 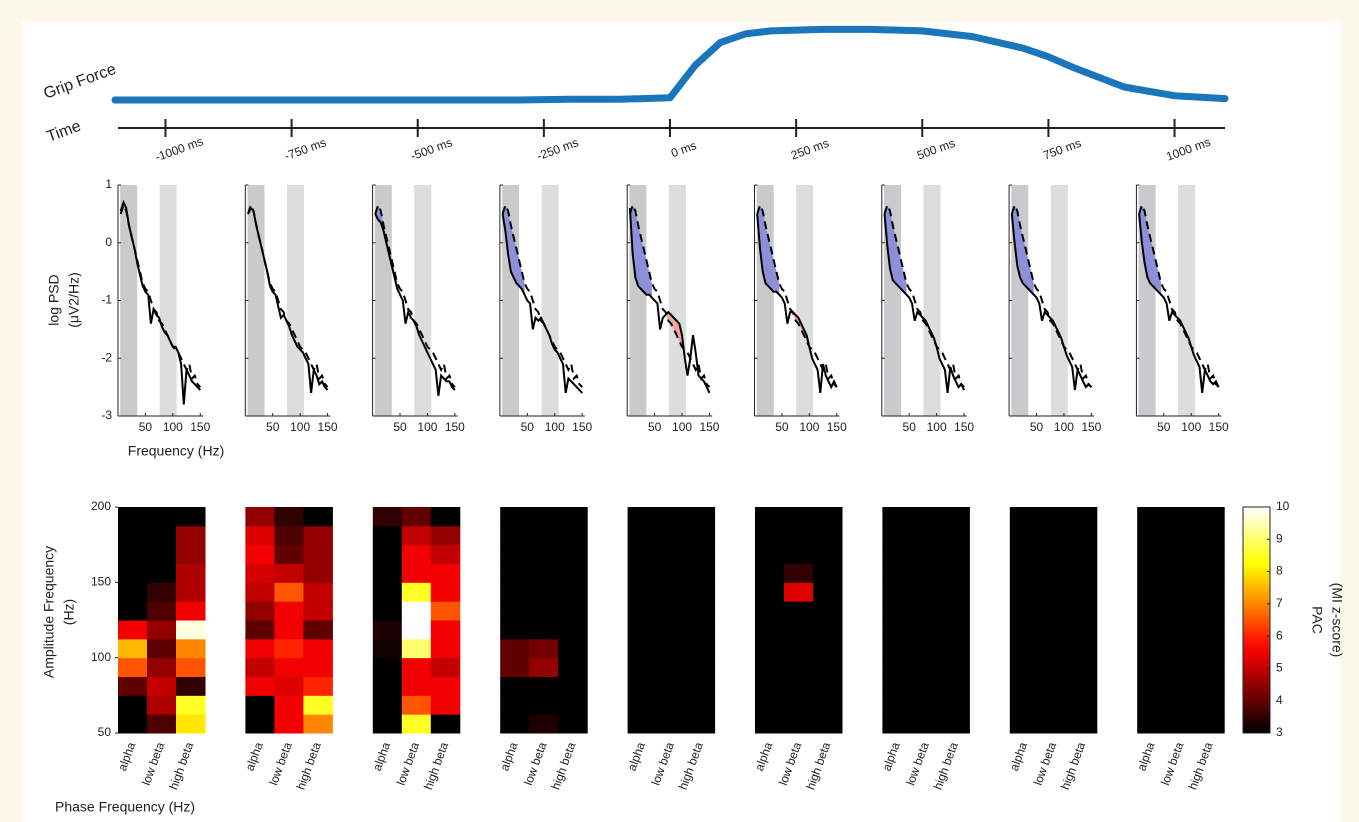 I want to click on y-tick-label: 1, so click(x=108, y=184).